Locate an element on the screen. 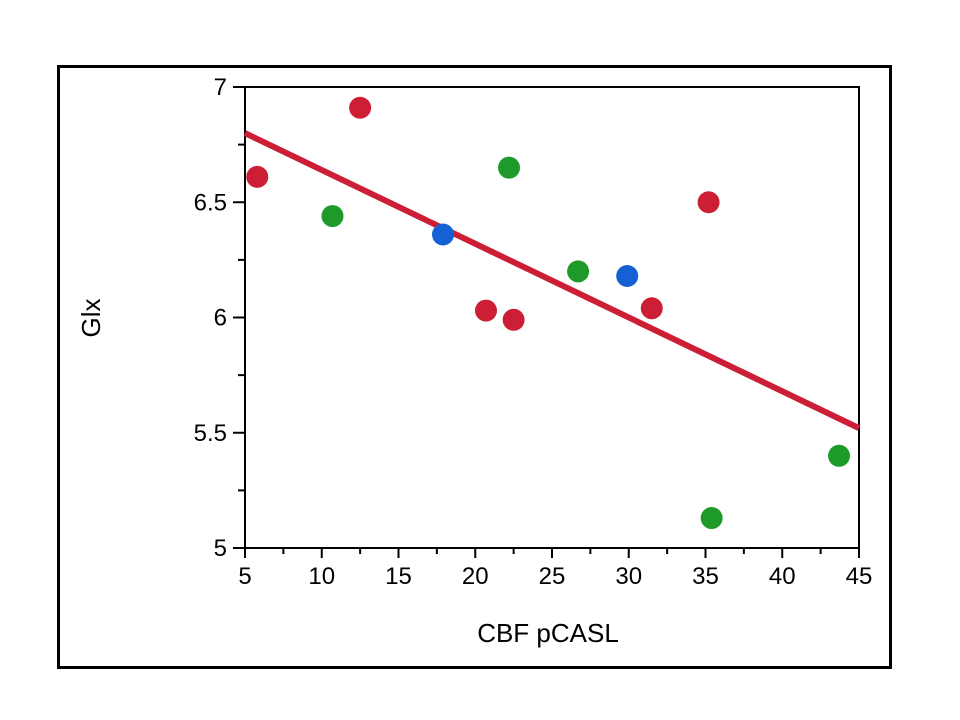 This screenshot has height=720, width=960. x-axis-title: CBF pCASL is located at coordinates (548, 633).